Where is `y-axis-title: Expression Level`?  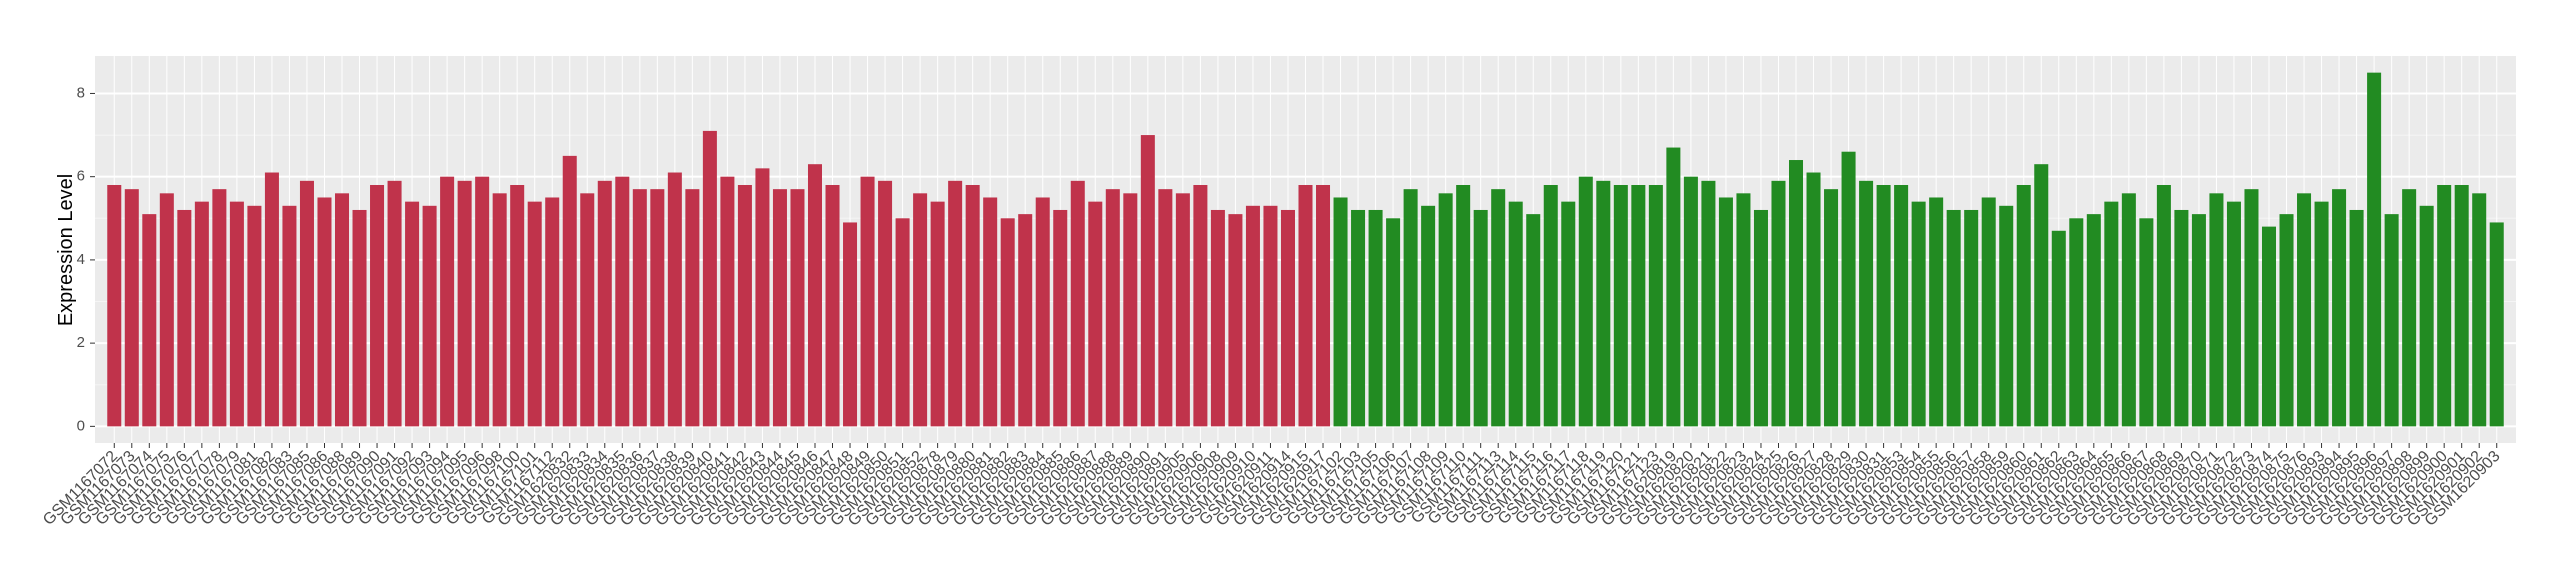 y-axis-title: Expression Level is located at coordinates (66, 250).